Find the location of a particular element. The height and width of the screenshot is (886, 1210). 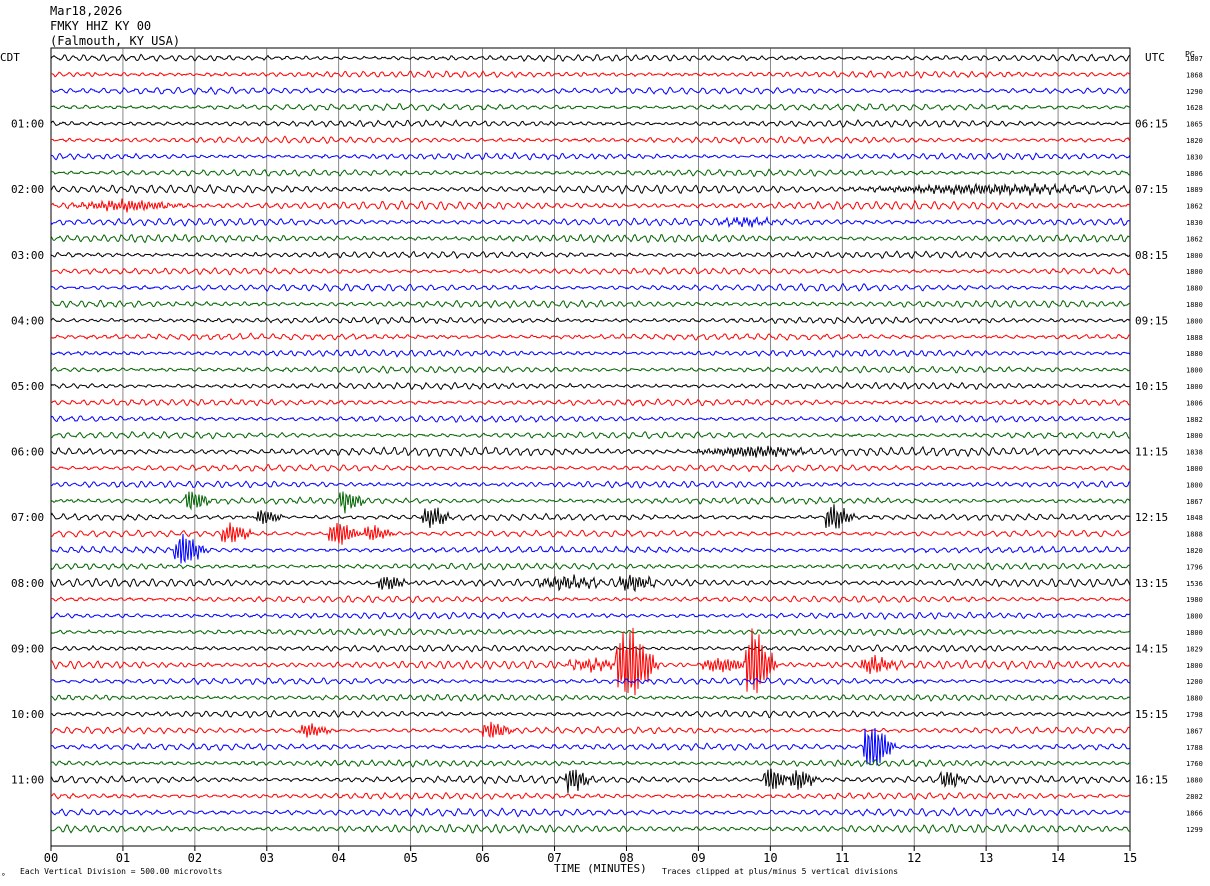

hour-label-right: 15:15 is located at coordinates (1151, 714).